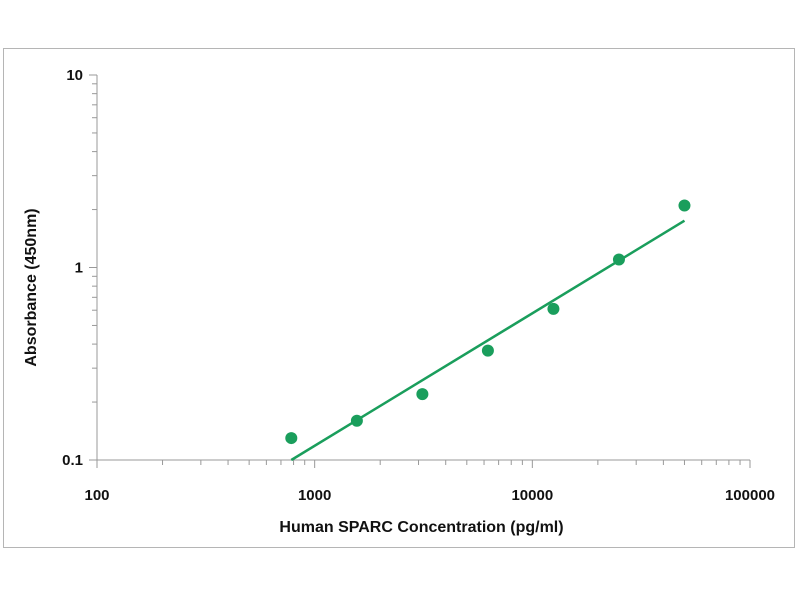 The image size is (800, 600). I want to click on x-tick-label-100000: 100000, so click(750, 495).